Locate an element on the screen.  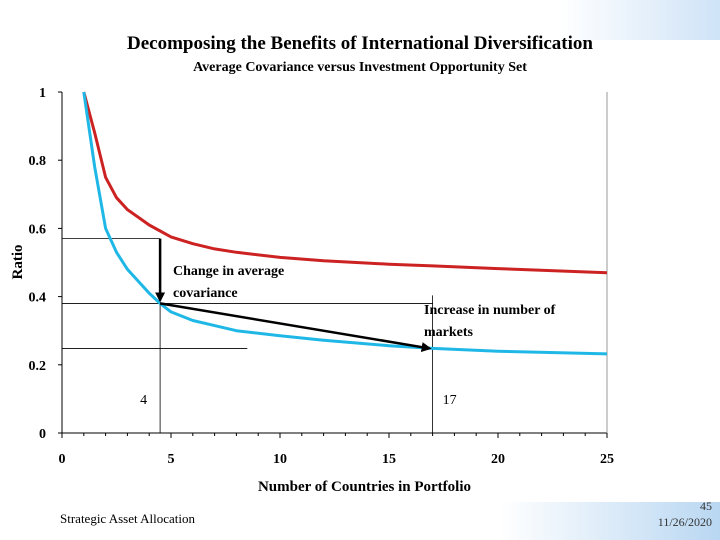
decorative-gradient-top is located at coordinates (640, 20).